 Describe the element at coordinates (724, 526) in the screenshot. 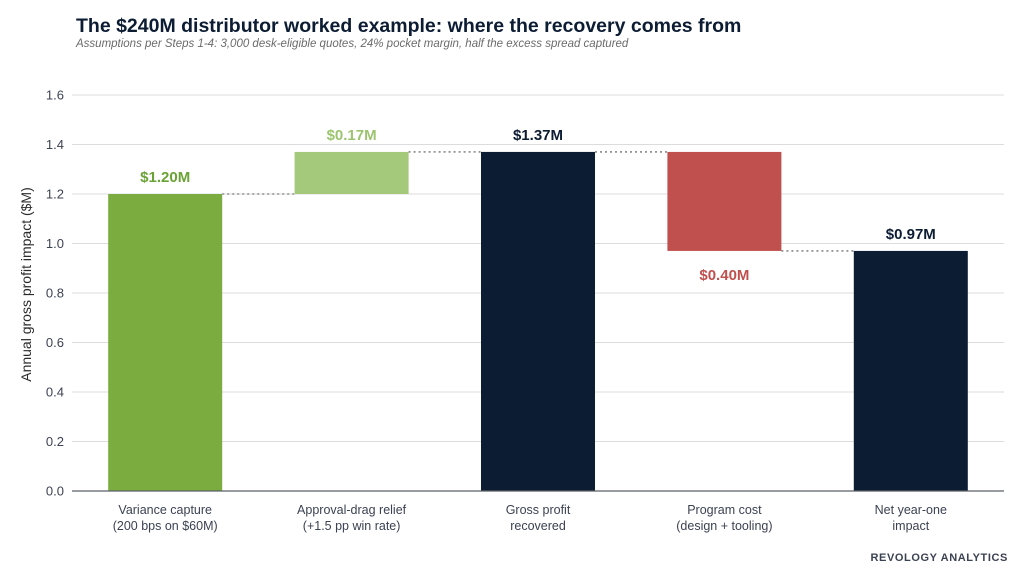

I see `x-tick-label: (design + tooling)` at that location.